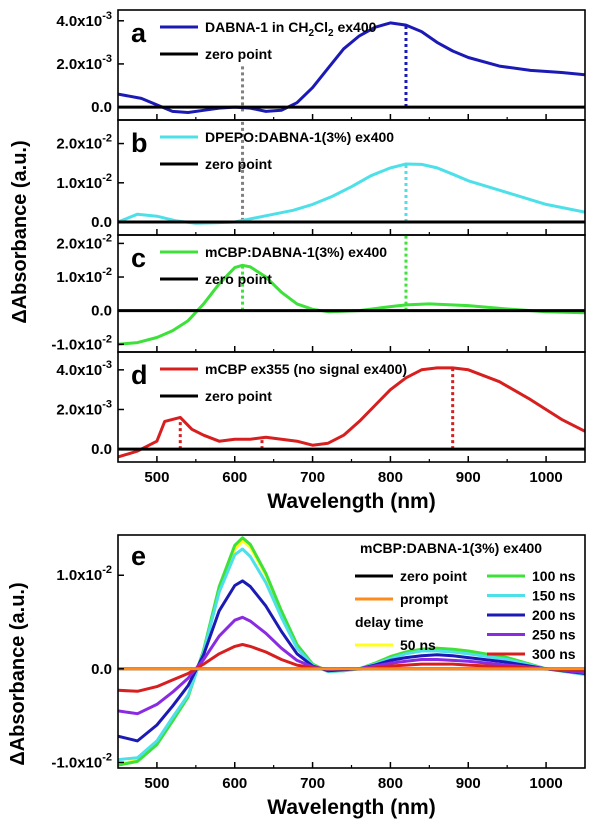 The height and width of the screenshot is (827, 600). Describe the element at coordinates (390, 783) in the screenshot. I see `x-tick-label-e-800: 800` at that location.